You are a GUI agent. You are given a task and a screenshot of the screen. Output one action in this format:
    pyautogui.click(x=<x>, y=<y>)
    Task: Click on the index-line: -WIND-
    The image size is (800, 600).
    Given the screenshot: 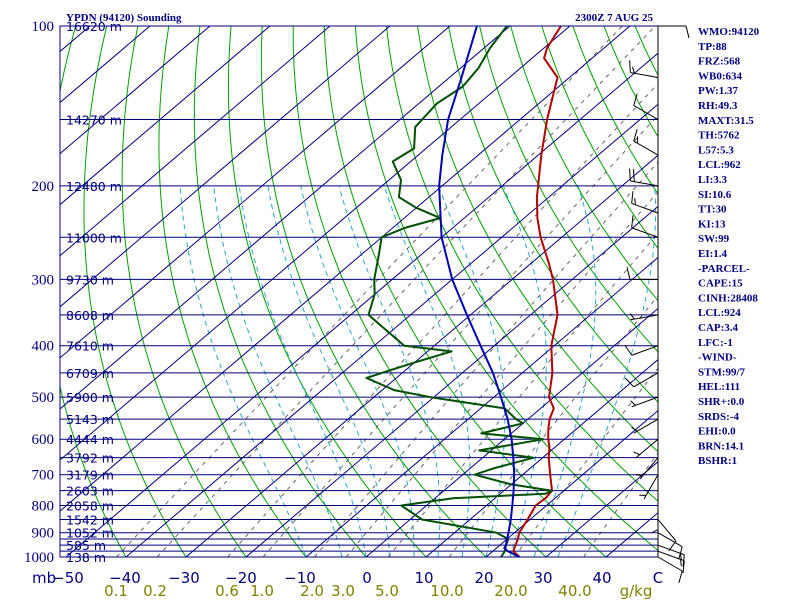 What is the action you would take?
    pyautogui.click(x=717, y=358)
    